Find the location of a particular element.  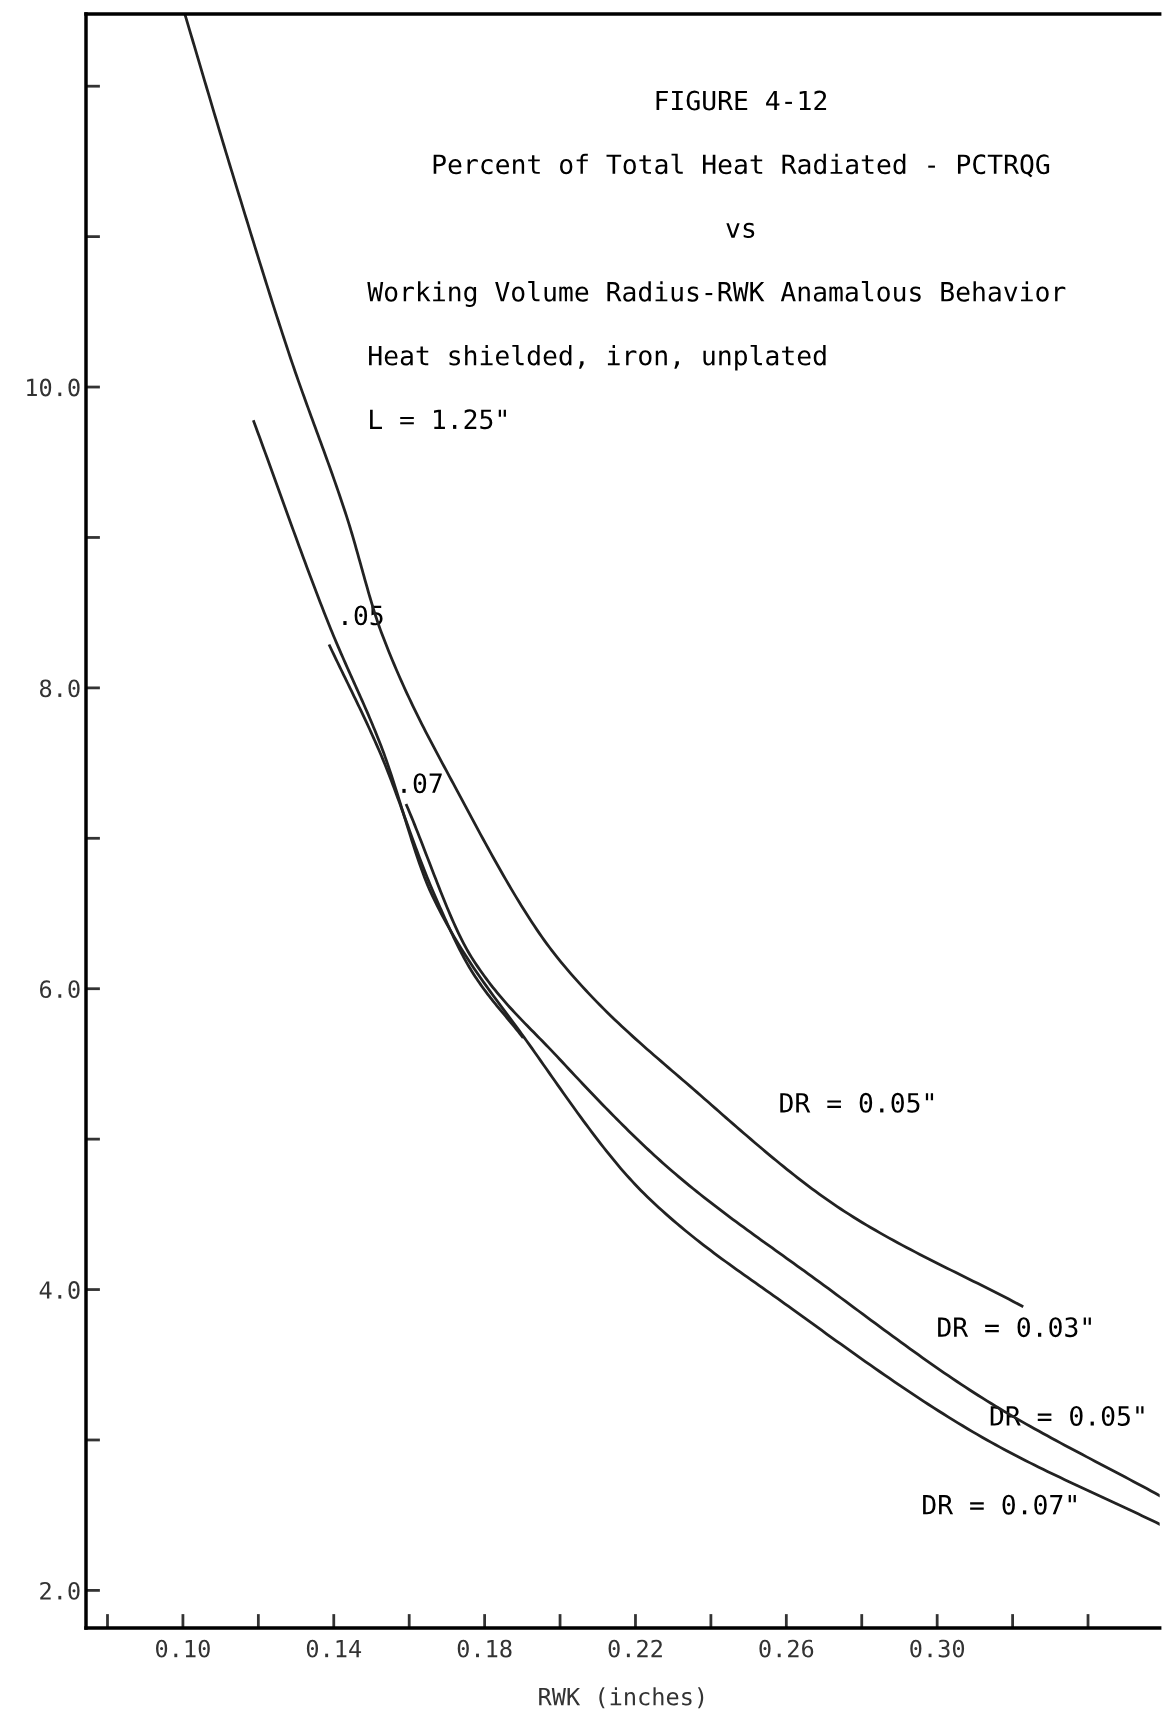

annotation: vs is located at coordinates (740, 230).